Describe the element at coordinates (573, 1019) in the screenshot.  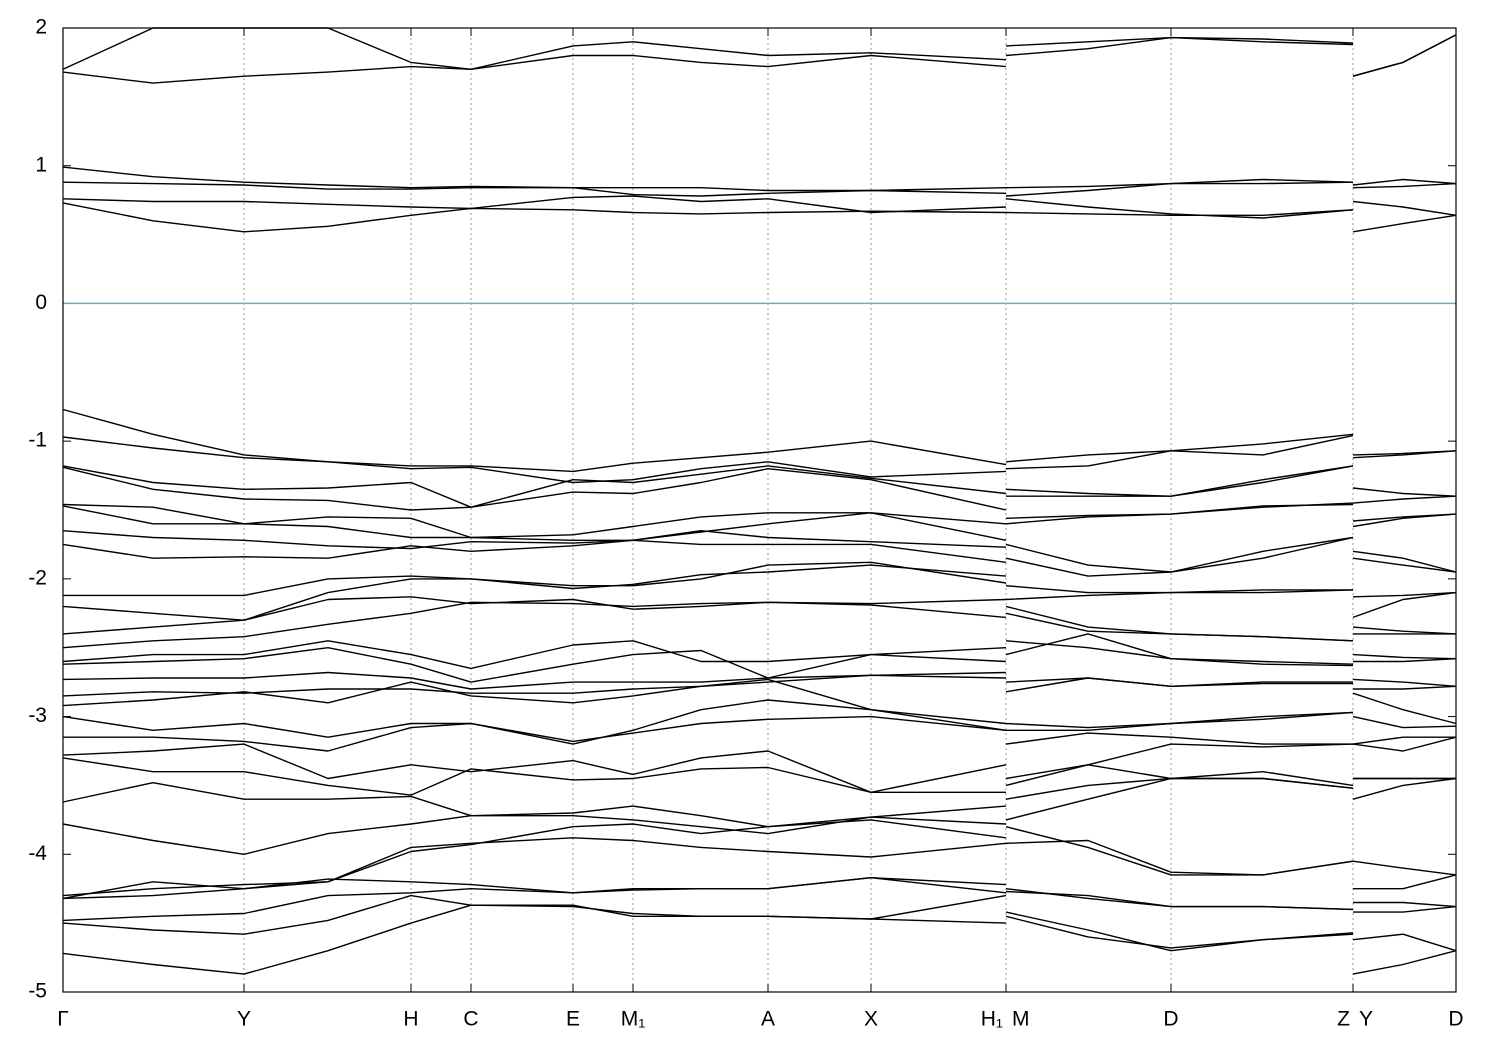
I see `x-tick-label: E` at that location.